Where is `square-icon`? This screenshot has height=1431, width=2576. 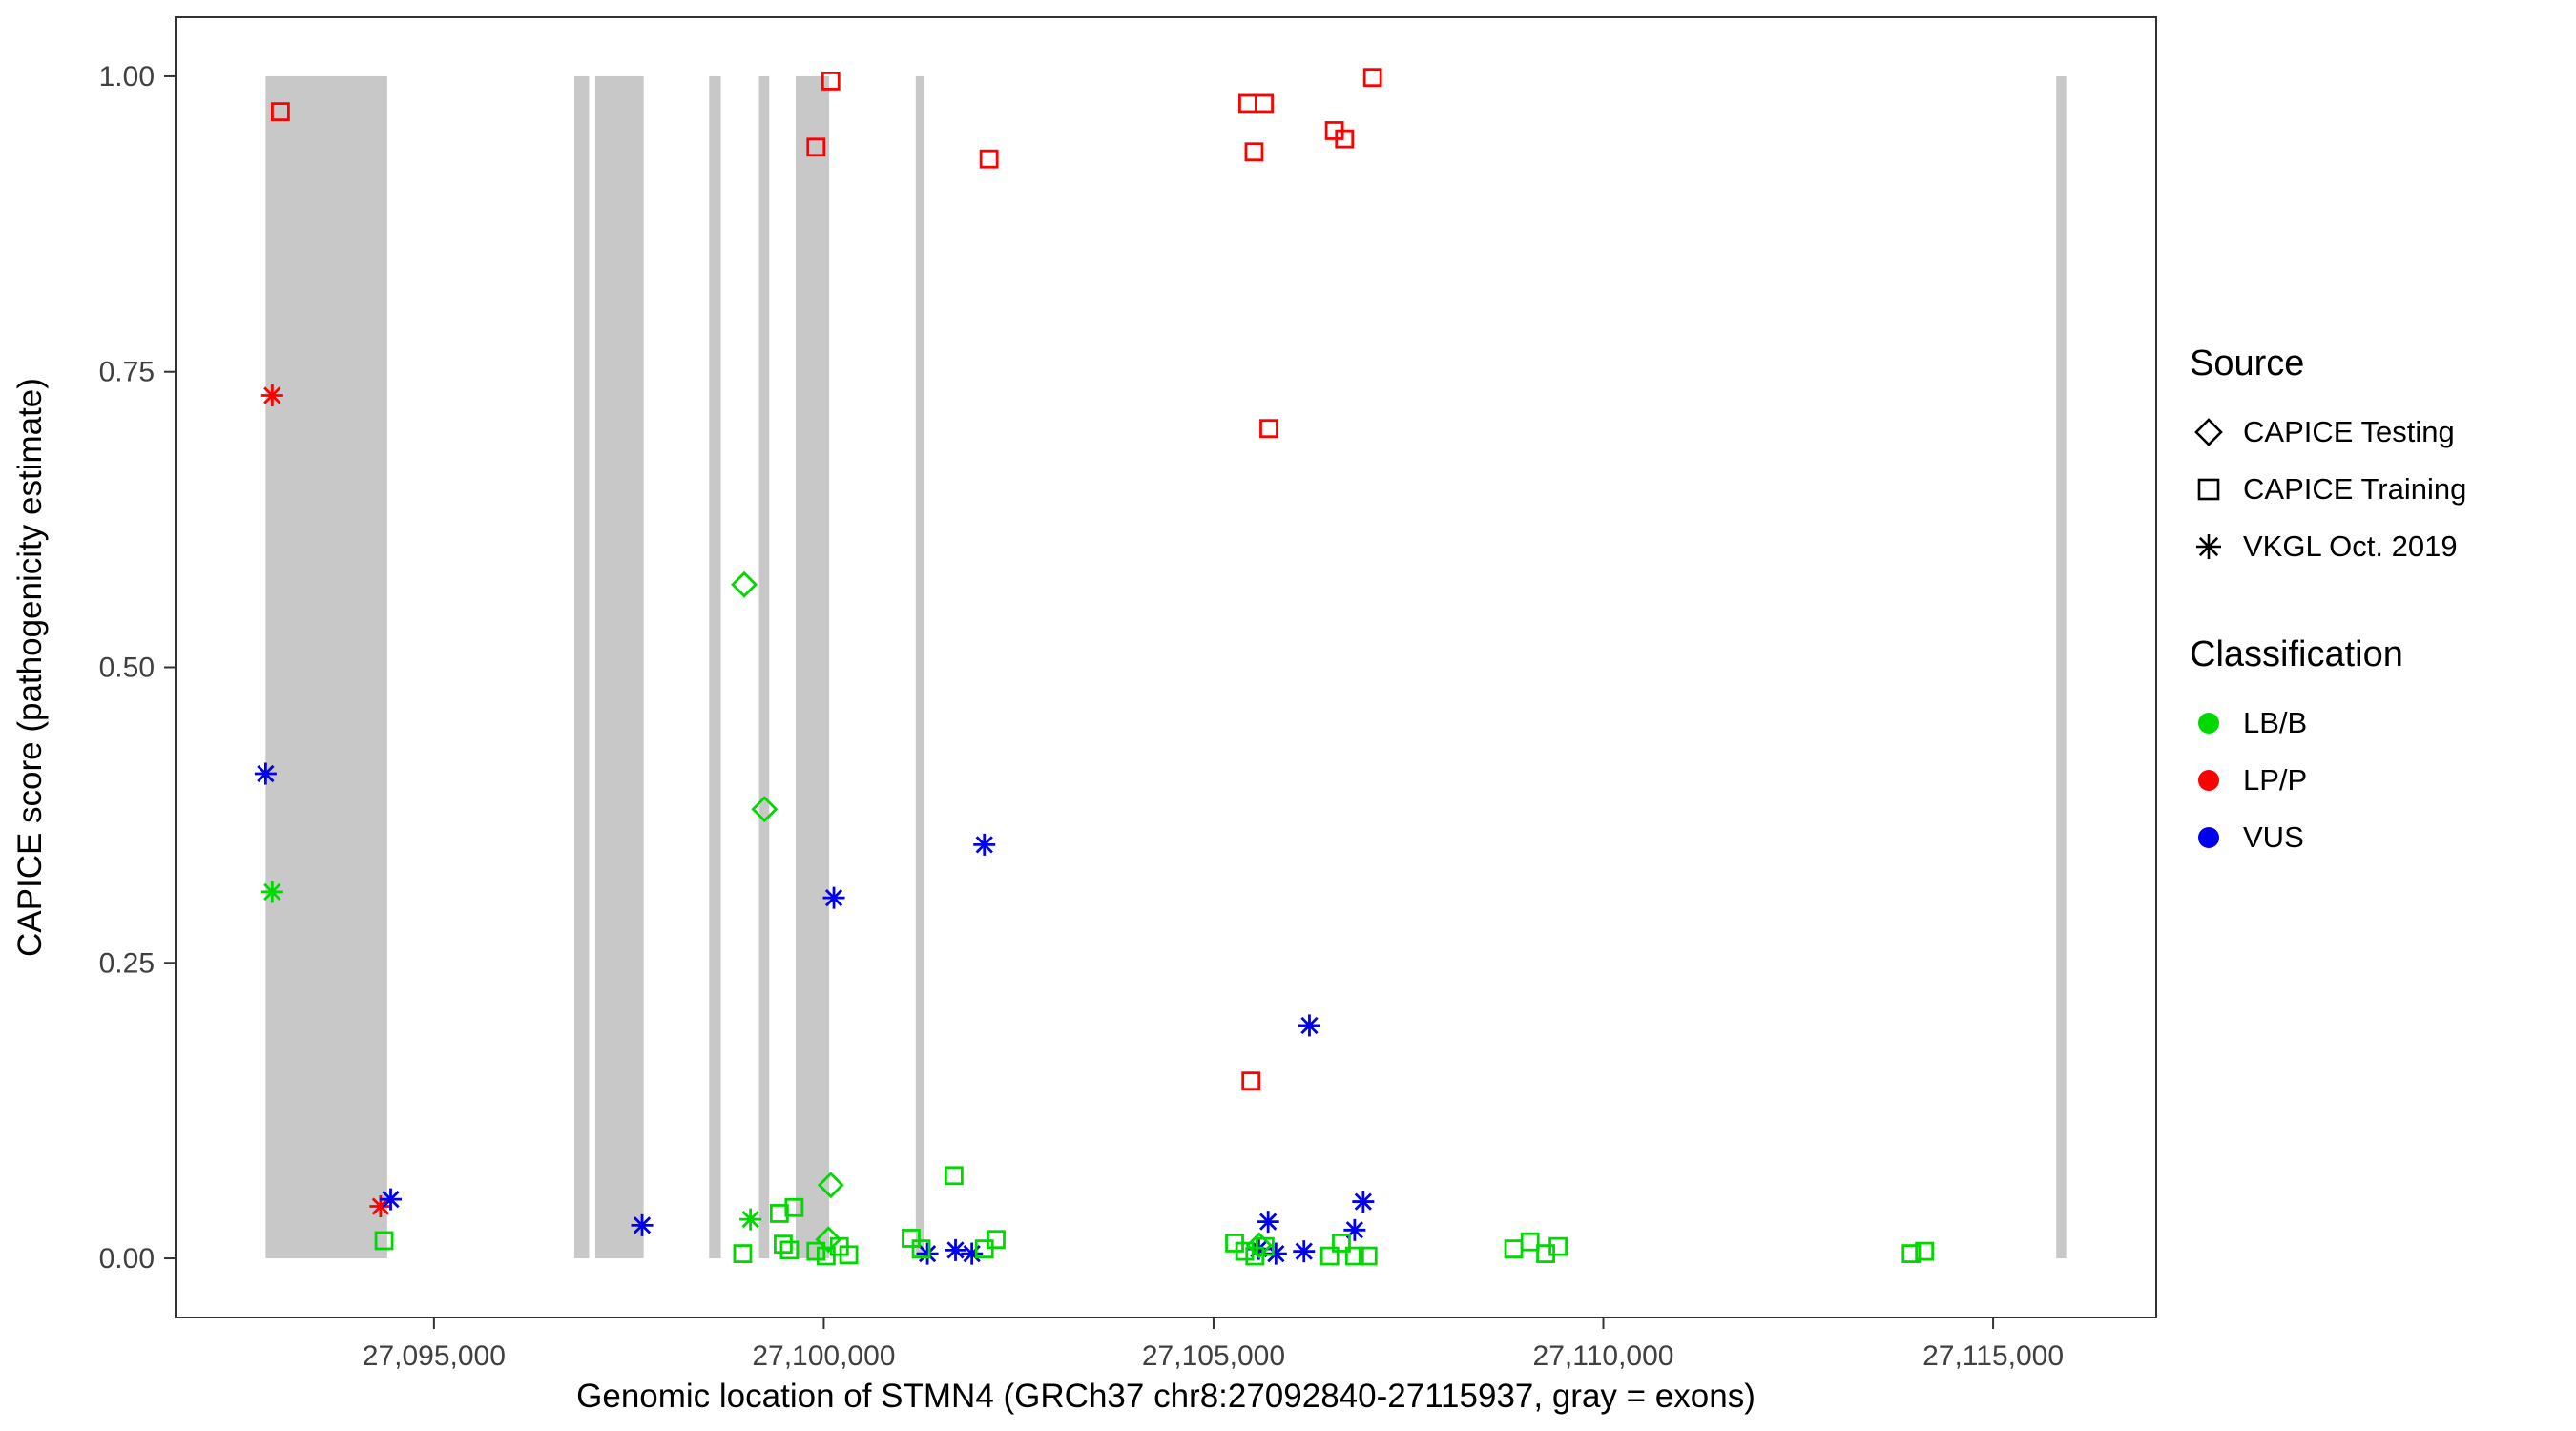 square-icon is located at coordinates (2208, 490).